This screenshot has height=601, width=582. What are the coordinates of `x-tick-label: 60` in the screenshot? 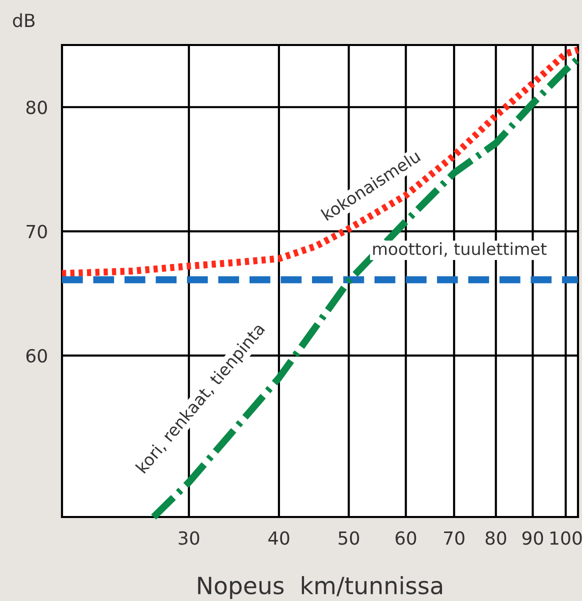 It's located at (406, 538).